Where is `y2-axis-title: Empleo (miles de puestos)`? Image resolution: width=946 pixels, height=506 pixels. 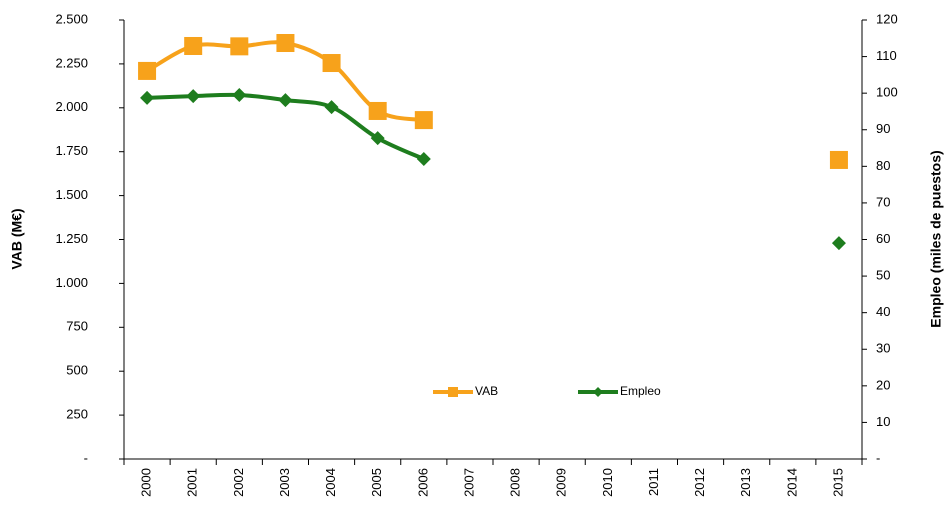 y2-axis-title: Empleo (miles de puestos) is located at coordinates (936, 238).